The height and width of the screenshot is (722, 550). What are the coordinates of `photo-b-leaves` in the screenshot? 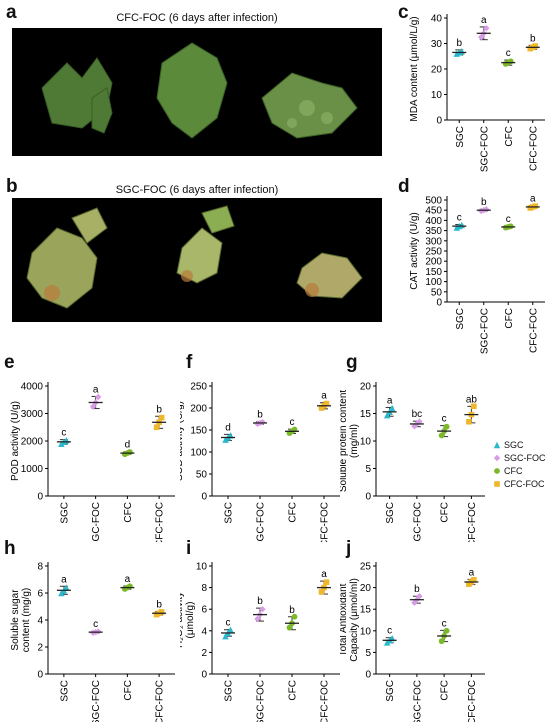 It's located at (197, 260).